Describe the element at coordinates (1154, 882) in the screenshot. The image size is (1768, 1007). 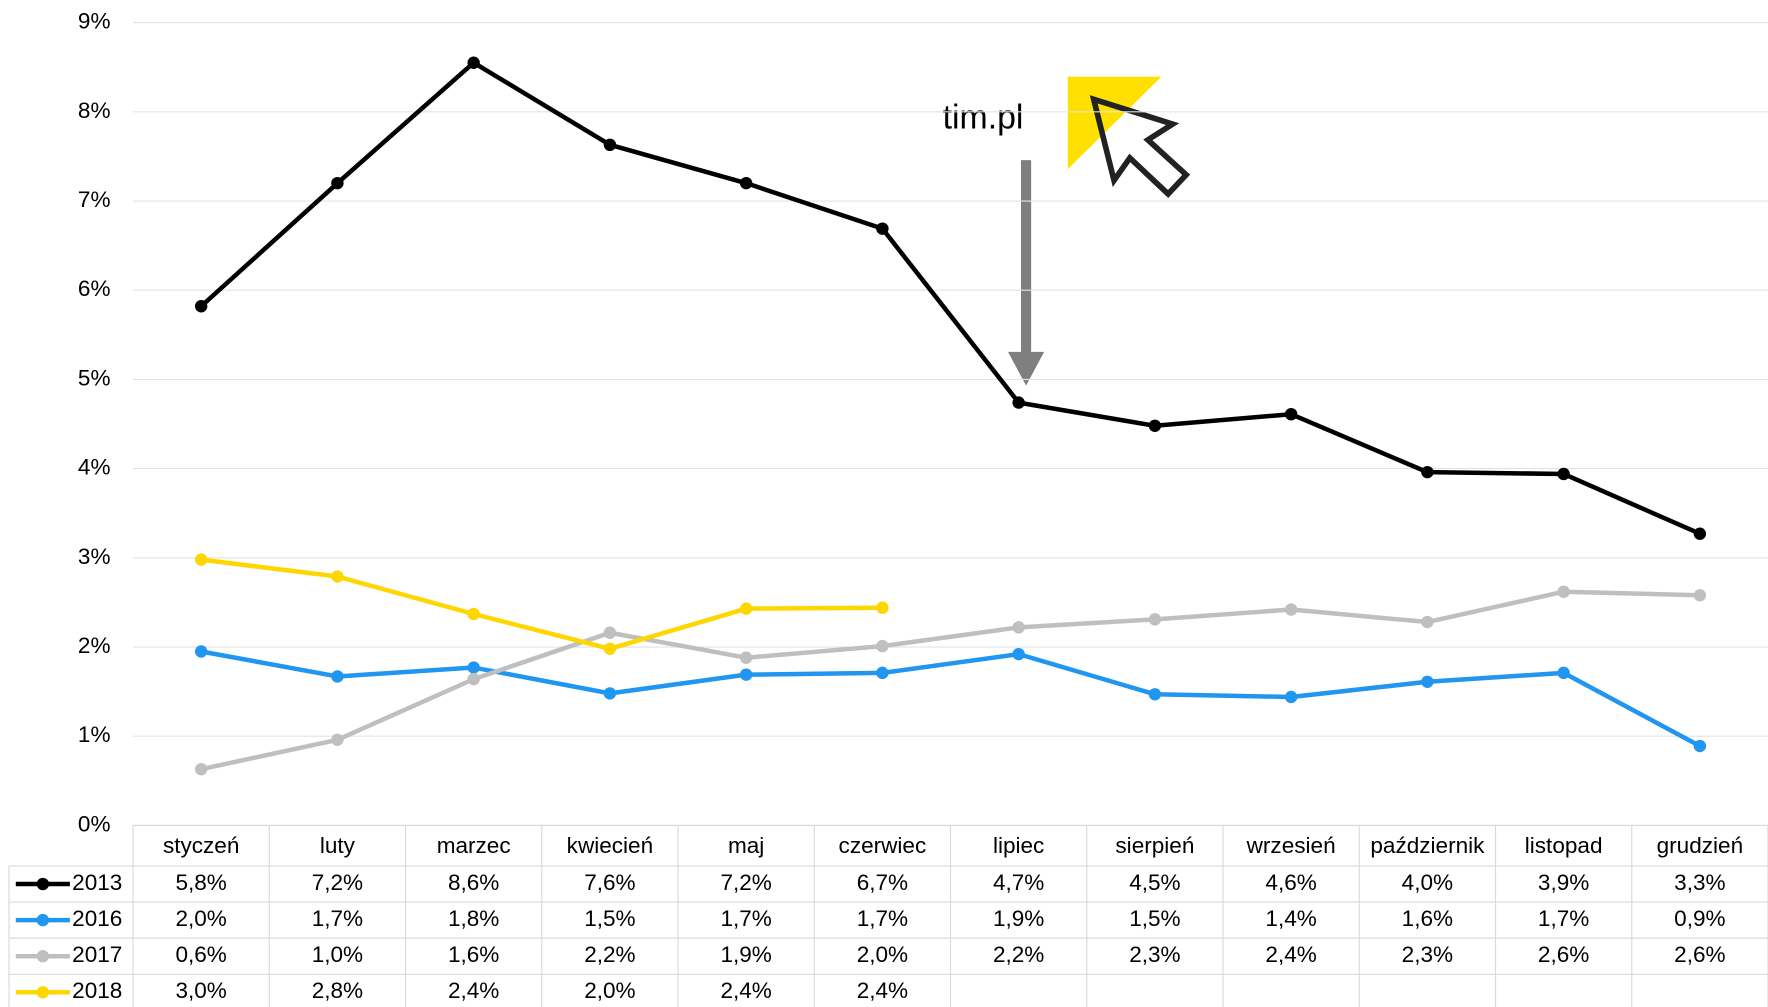
I see `table-value: 4,5%` at that location.